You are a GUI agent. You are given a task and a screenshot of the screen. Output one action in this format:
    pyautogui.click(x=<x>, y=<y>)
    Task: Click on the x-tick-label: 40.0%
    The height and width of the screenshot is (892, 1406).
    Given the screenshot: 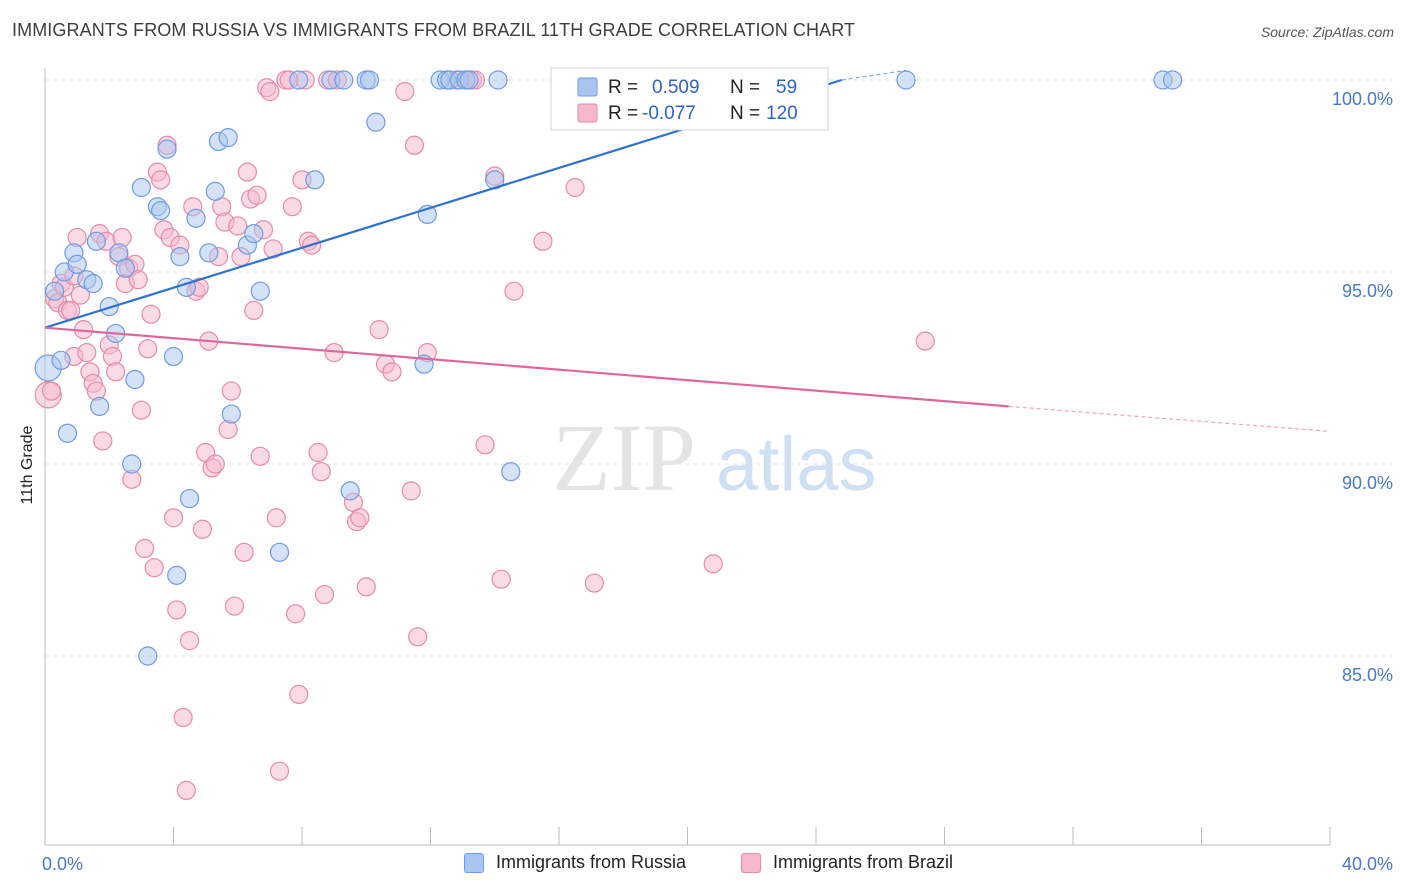 What is the action you would take?
    pyautogui.click(x=1367, y=864)
    